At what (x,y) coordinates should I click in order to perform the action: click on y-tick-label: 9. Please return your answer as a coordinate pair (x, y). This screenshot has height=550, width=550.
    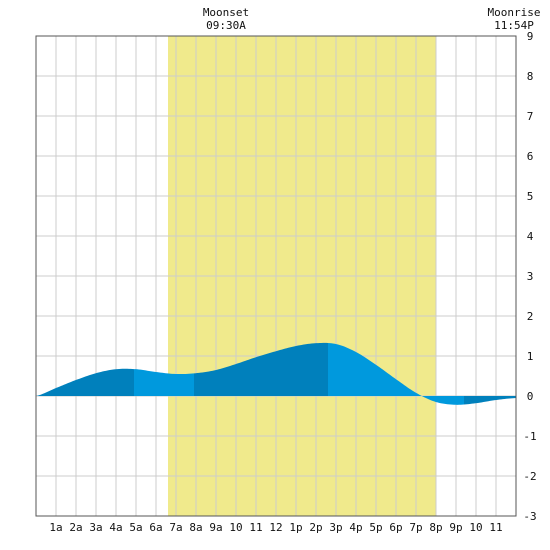
    Looking at the image, I should click on (530, 36).